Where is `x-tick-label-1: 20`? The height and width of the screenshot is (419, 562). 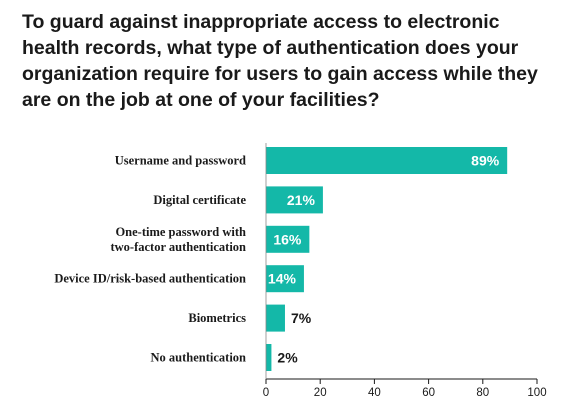 x-tick-label-1: 20 is located at coordinates (320, 393).